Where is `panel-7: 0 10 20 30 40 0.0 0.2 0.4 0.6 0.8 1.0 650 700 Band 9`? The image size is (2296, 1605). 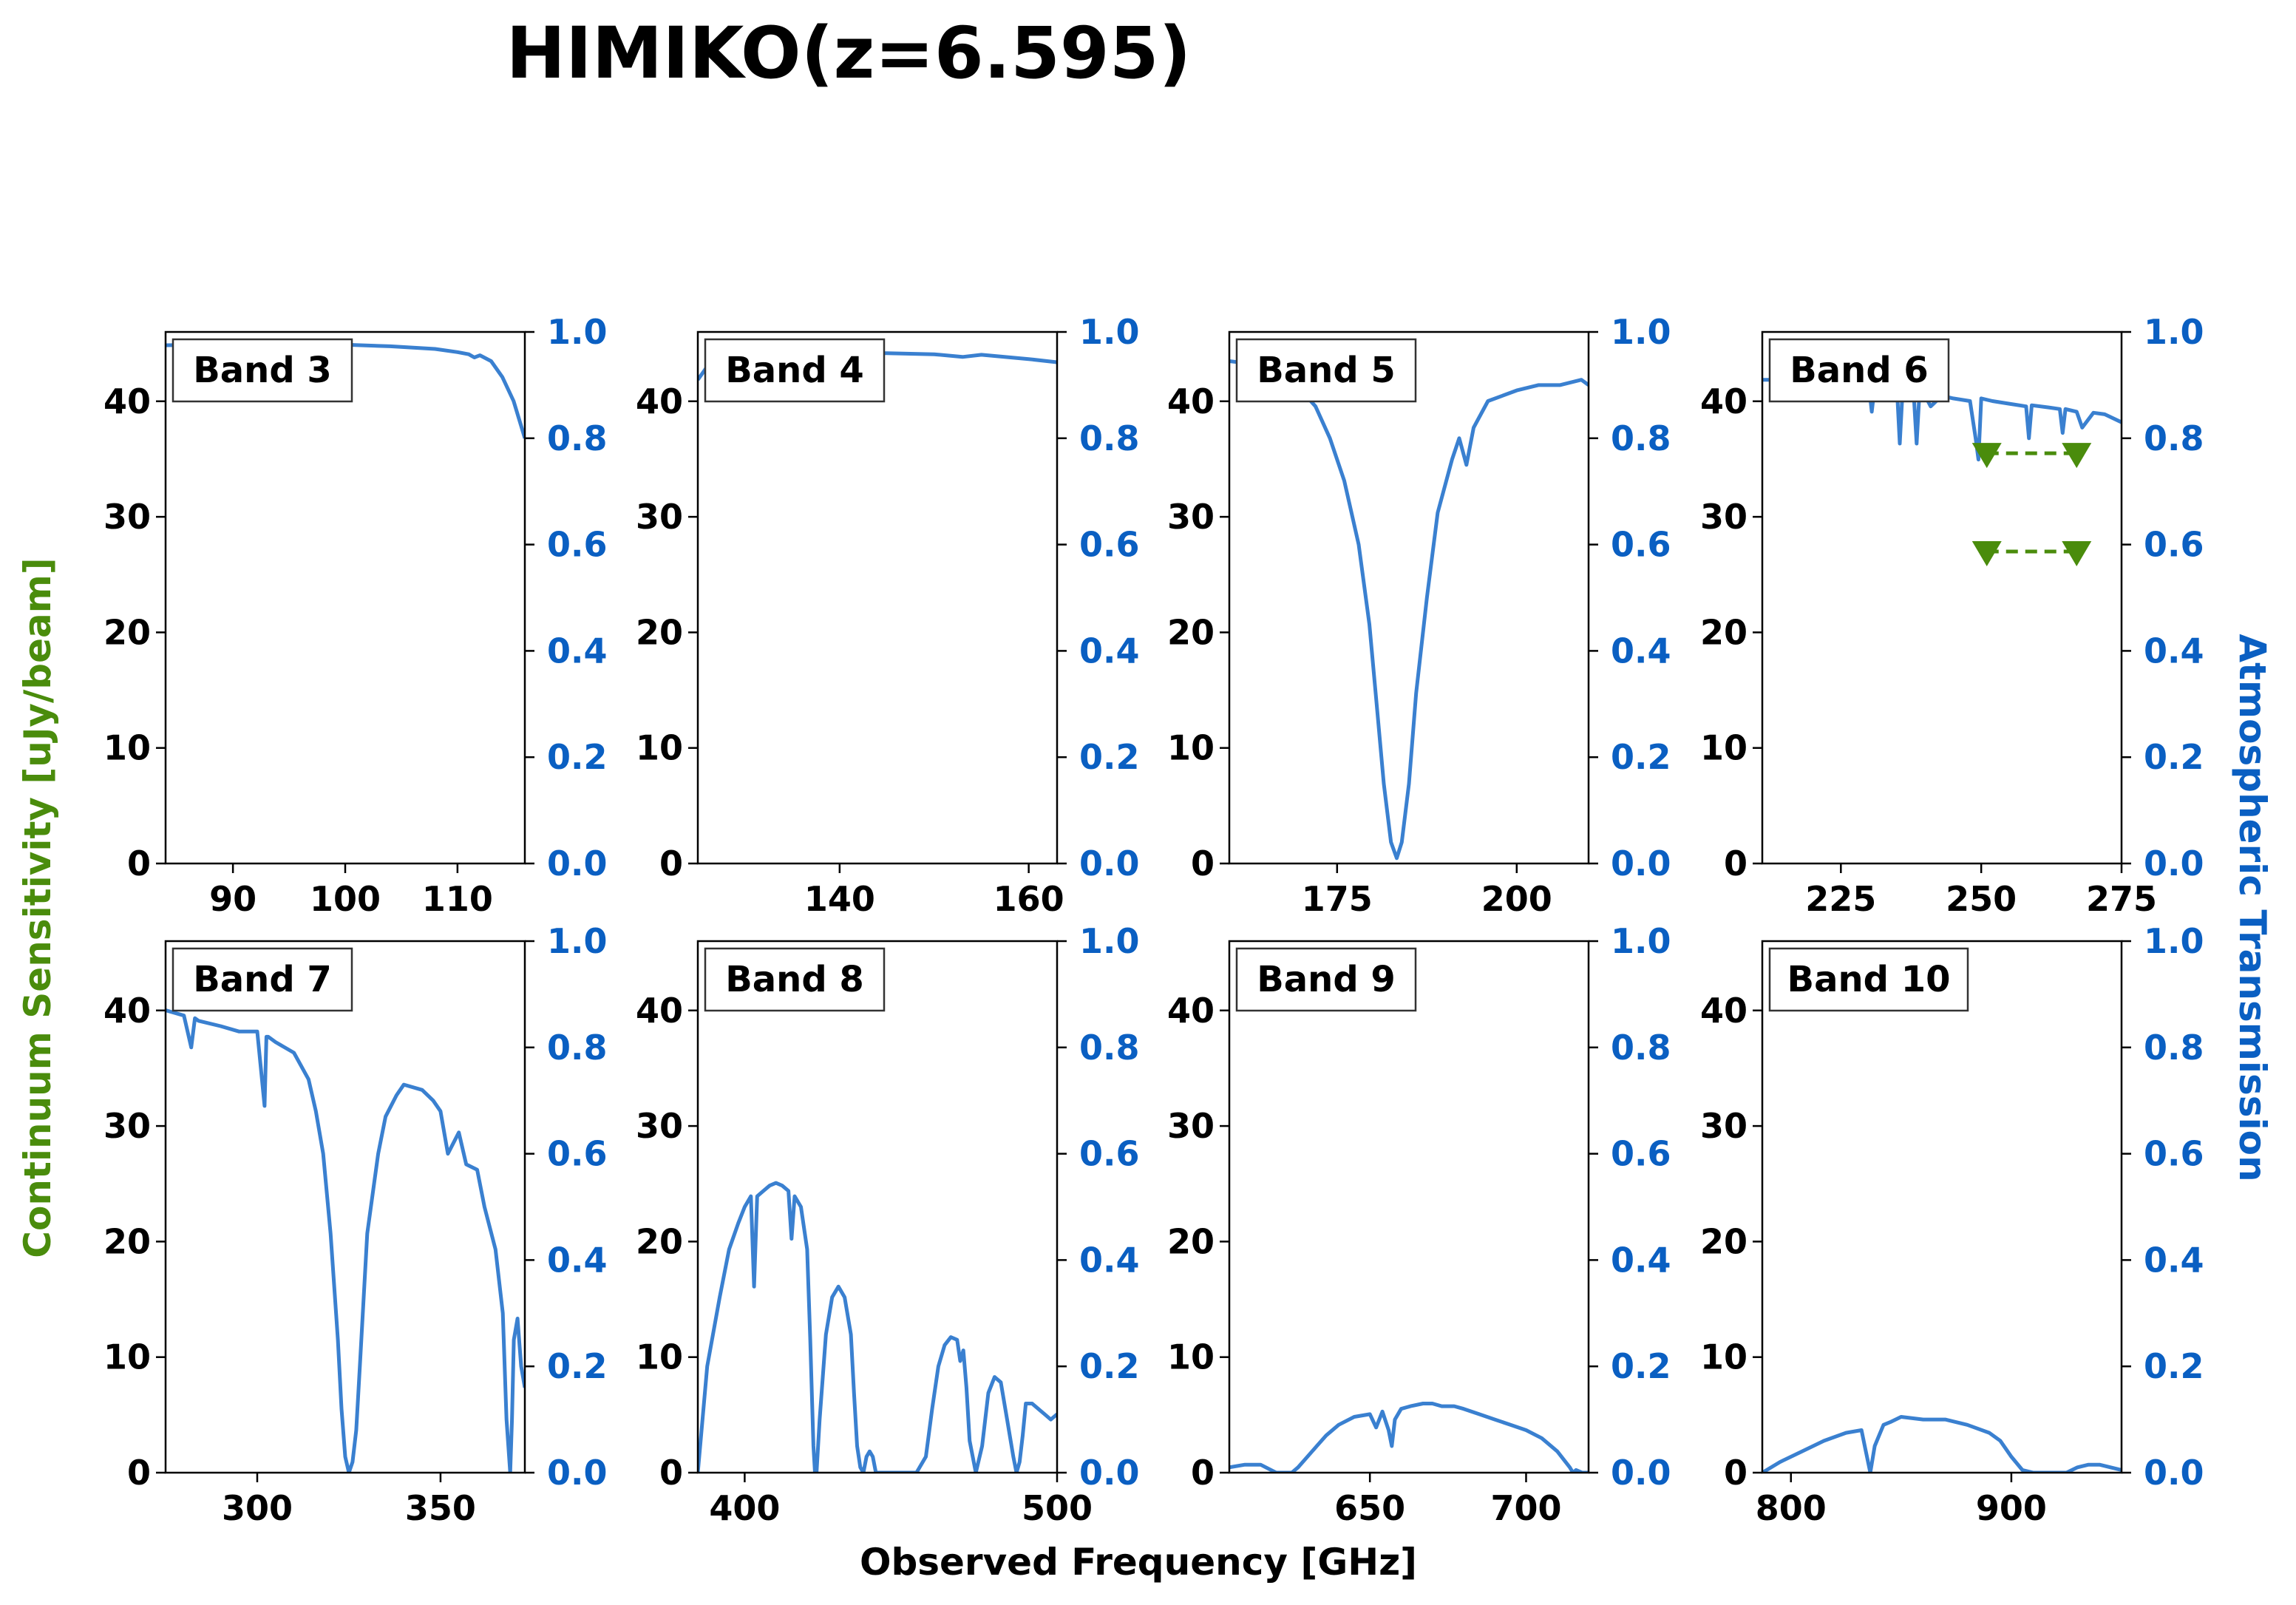 panel-7: 0 10 20 30 40 0.0 0.2 0.4 0.6 0.8 1.0 650 700 Band 9 is located at coordinates (1419, 1224).